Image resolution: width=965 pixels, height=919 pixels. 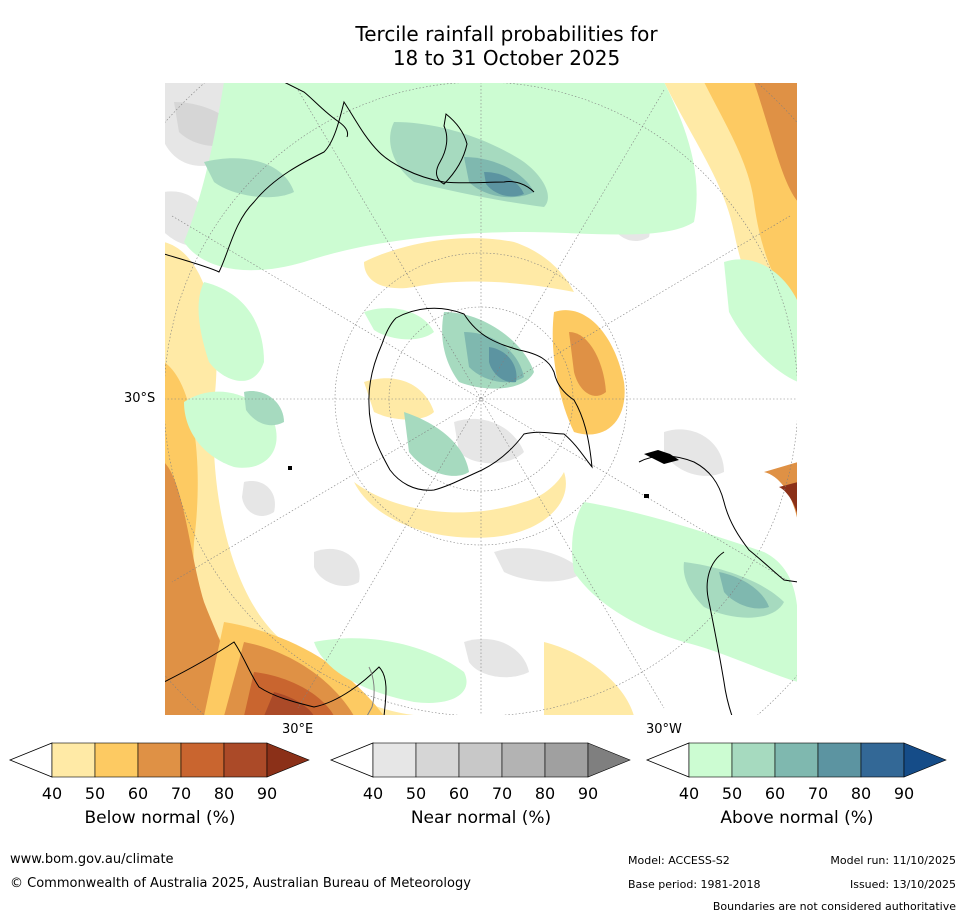 I want to click on longitude-label-30w: 30°W, so click(x=664, y=729).